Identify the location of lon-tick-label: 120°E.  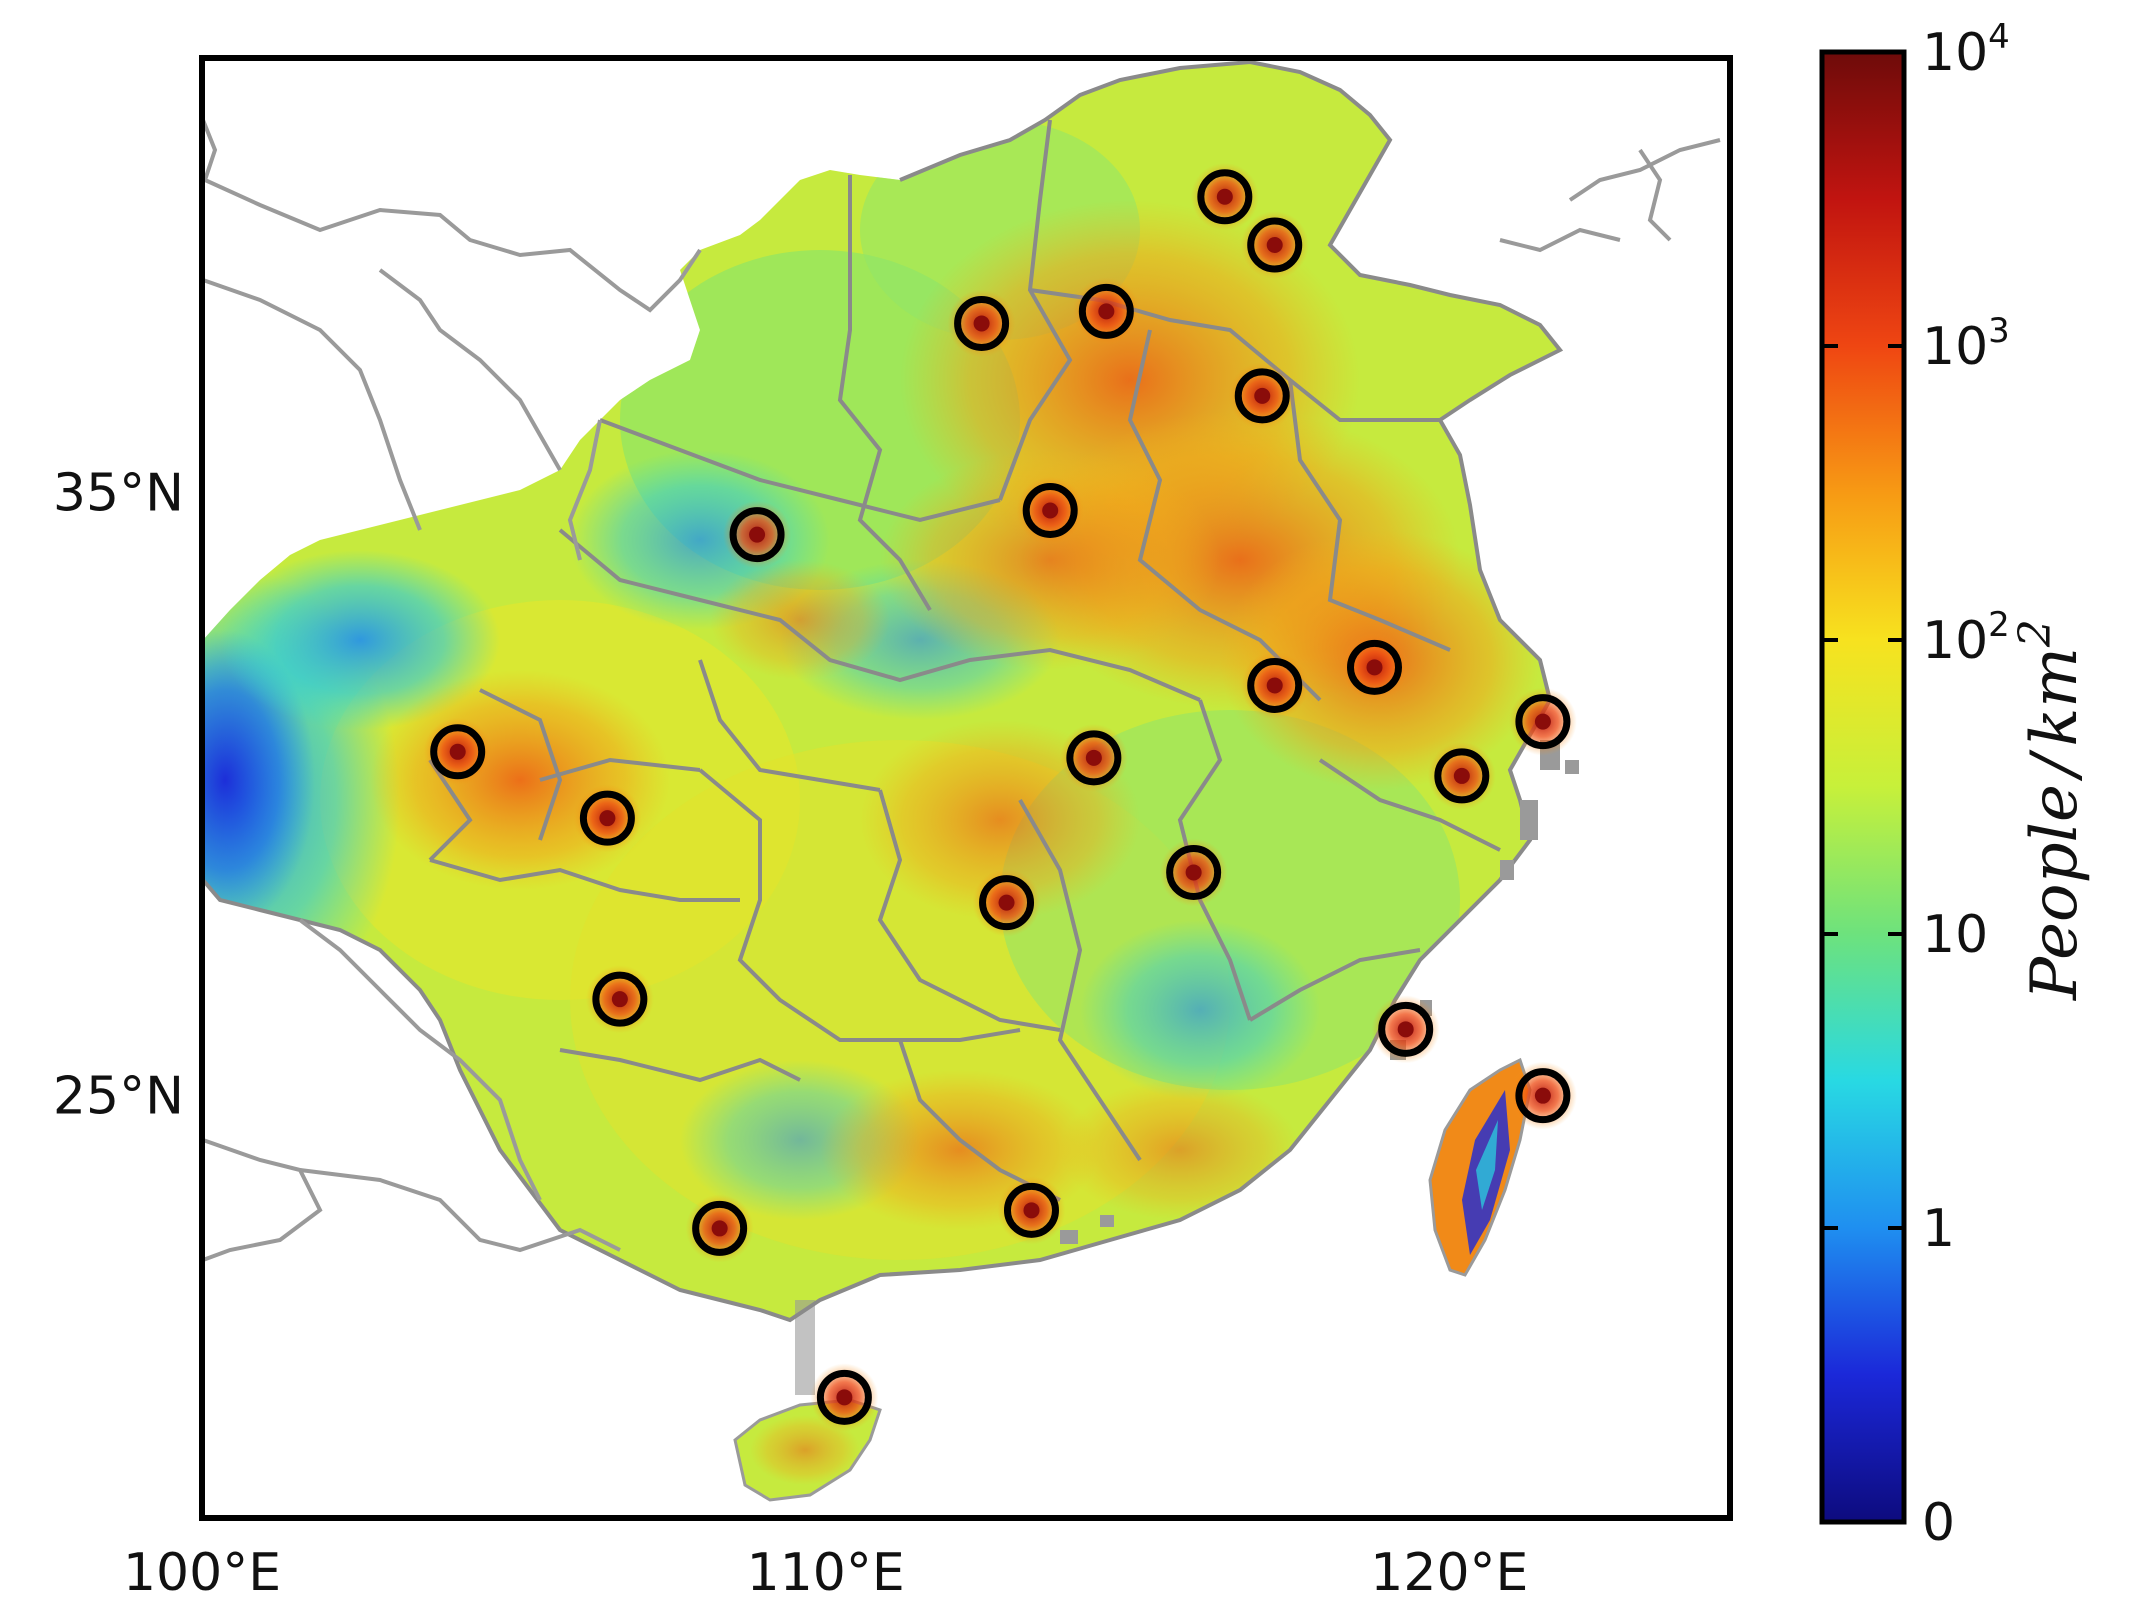
(1449, 1573).